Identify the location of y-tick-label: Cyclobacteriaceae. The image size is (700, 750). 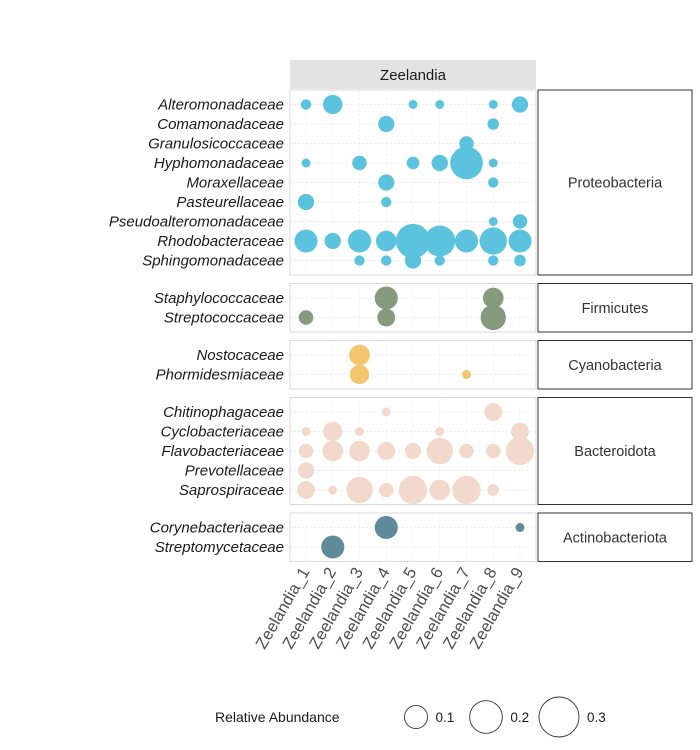
(222, 432).